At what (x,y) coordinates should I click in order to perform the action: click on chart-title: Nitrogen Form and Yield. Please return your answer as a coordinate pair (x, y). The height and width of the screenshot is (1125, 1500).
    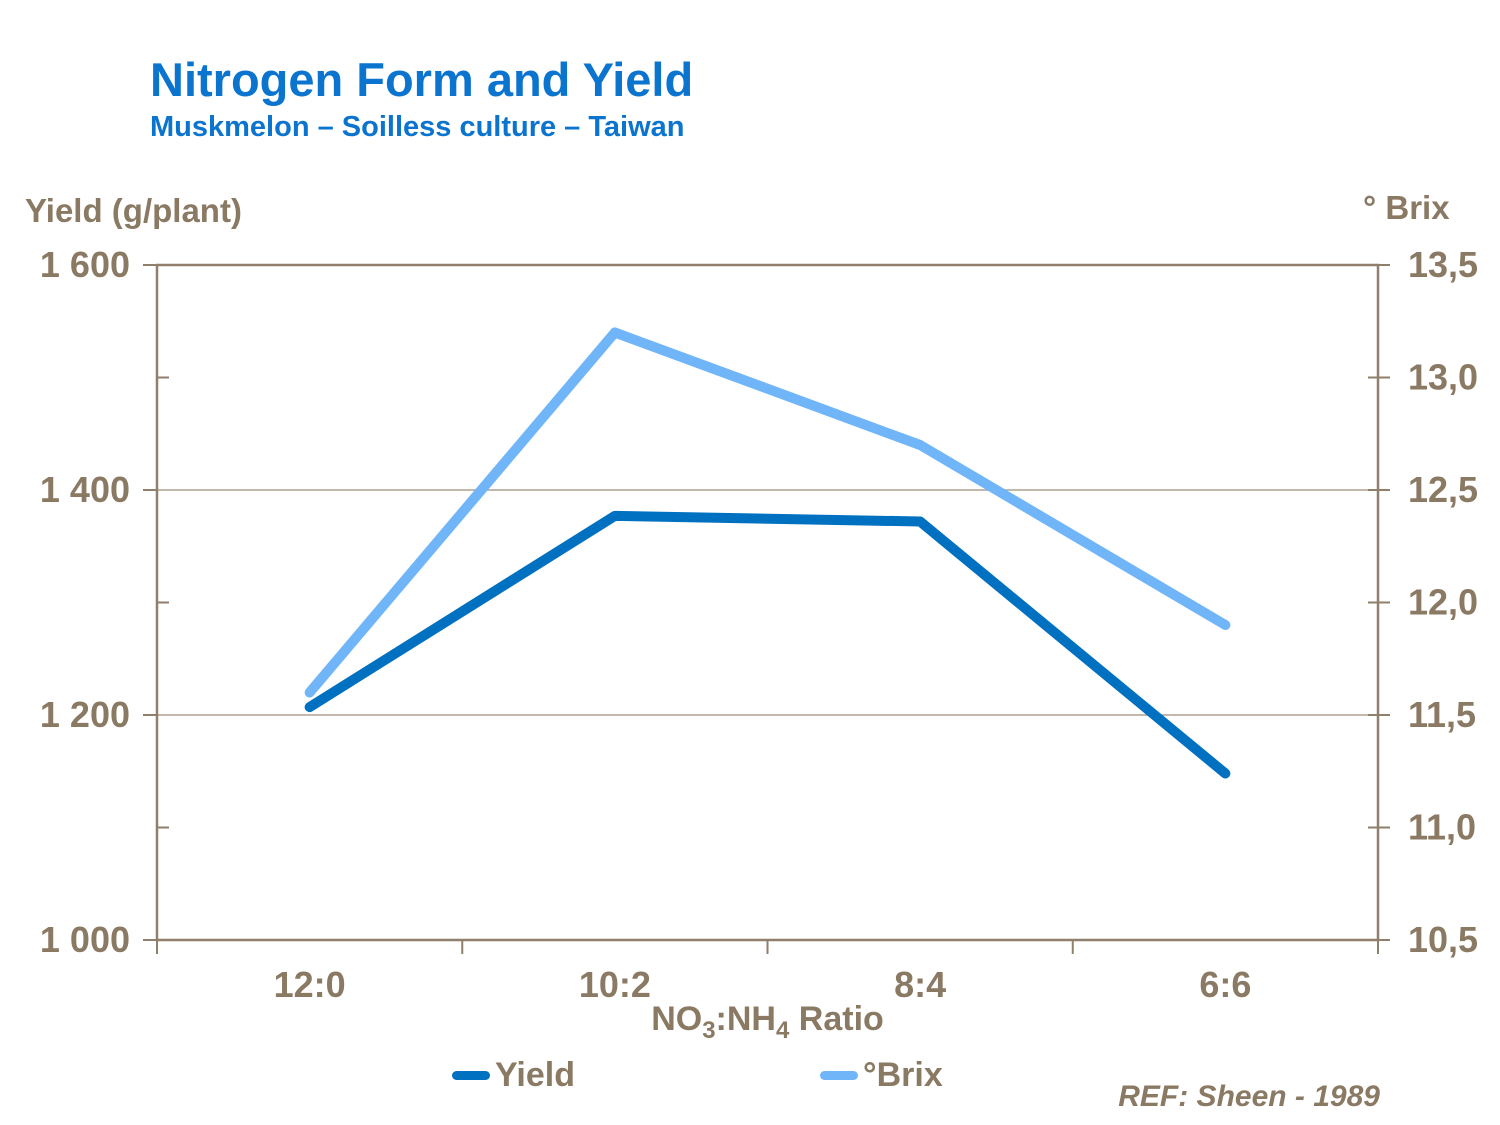
    Looking at the image, I should click on (422, 79).